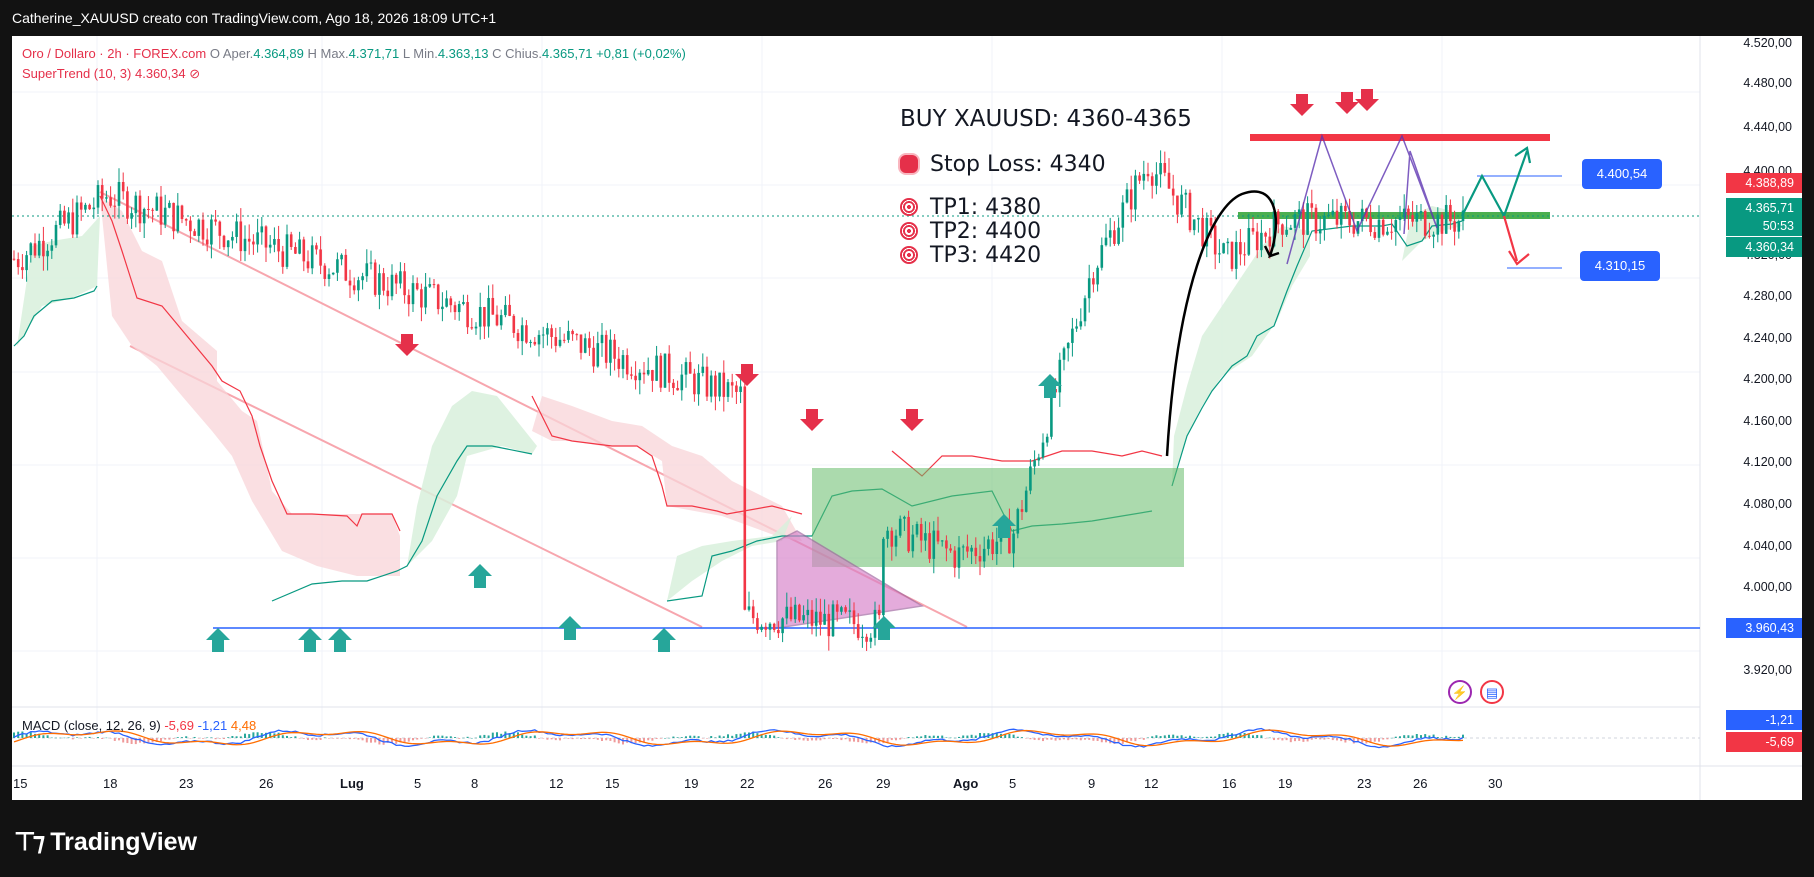 This screenshot has width=1814, height=877. Describe the element at coordinates (1510, 238) in the screenshot. I see `bearish-projection` at that location.